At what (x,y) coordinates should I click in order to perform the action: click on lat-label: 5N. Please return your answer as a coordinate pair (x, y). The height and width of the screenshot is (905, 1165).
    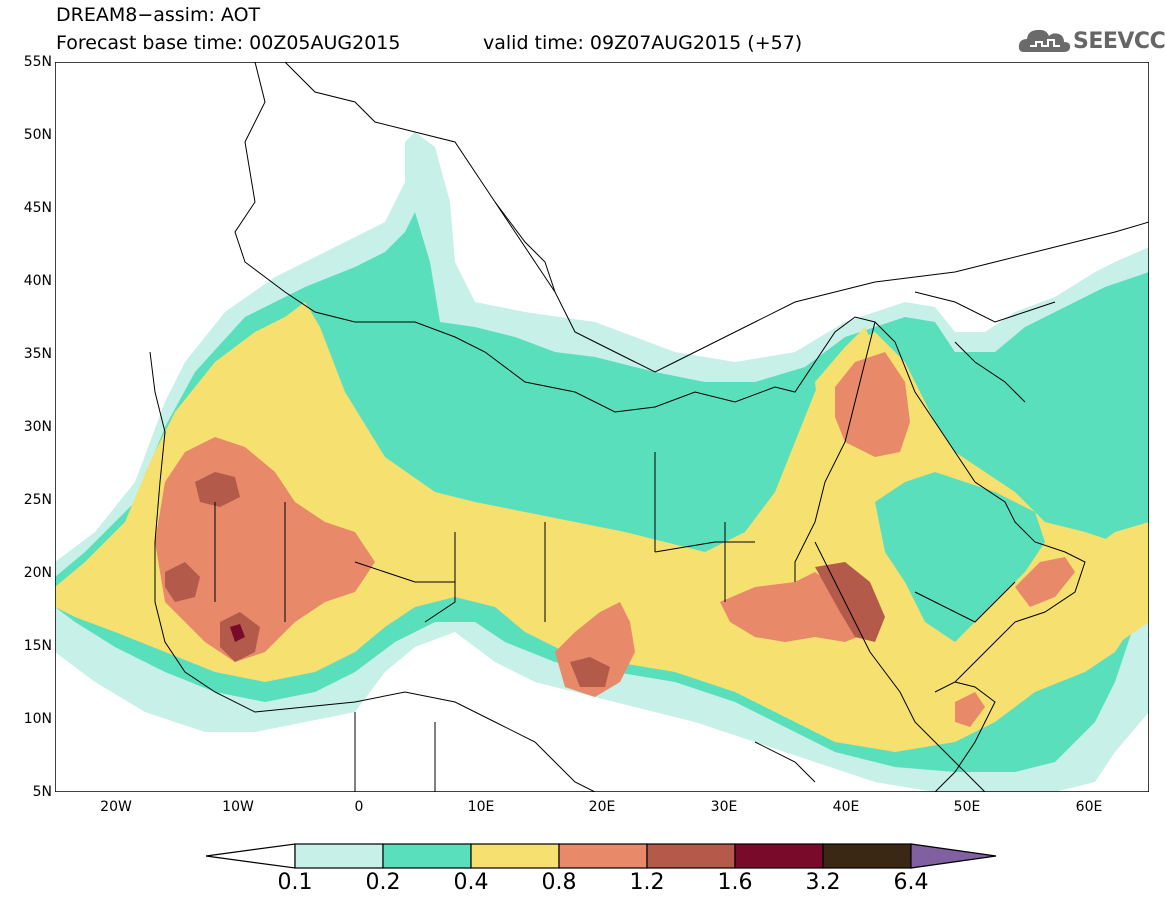
    Looking at the image, I should click on (42, 792).